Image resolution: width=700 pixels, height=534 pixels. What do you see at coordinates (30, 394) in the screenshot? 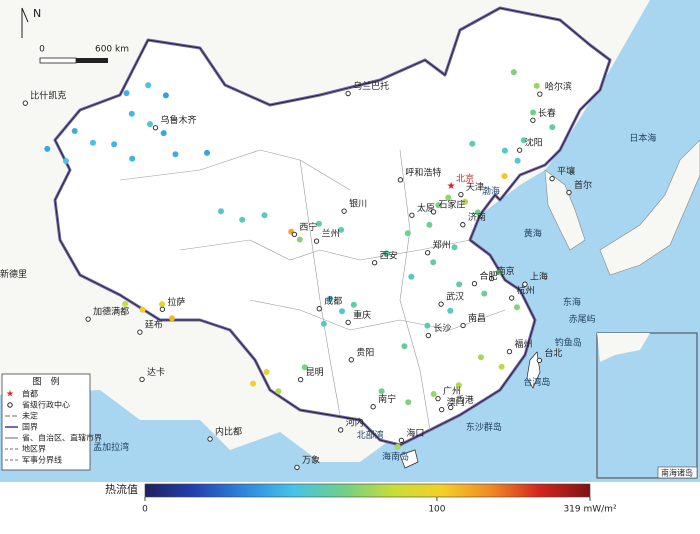
I see `legend-item: 首都` at bounding box center [30, 394].